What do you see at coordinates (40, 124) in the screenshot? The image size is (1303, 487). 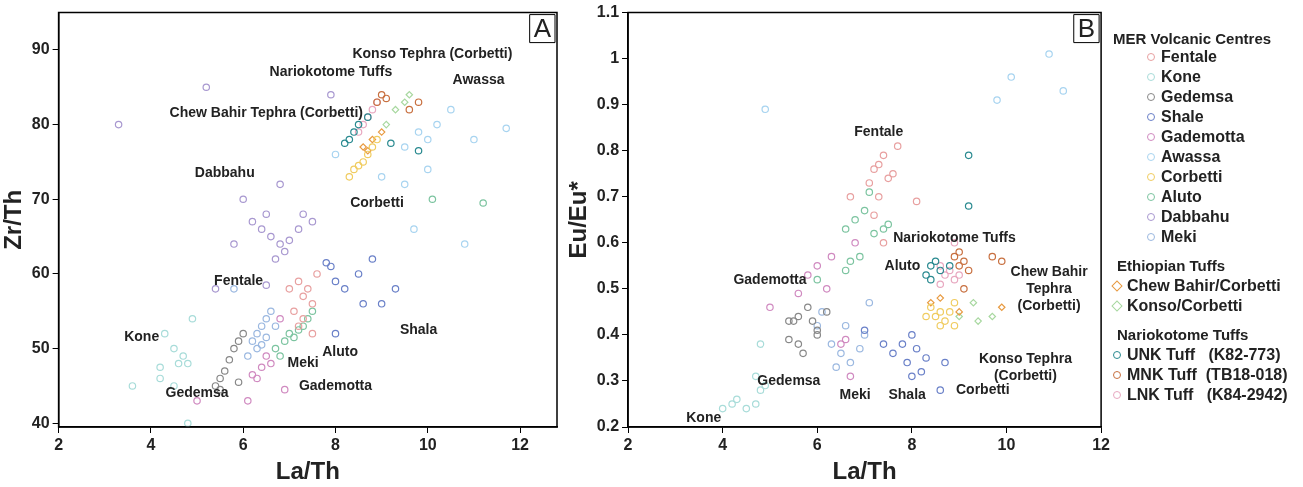 I see `y-tick-label: 80` at bounding box center [40, 124].